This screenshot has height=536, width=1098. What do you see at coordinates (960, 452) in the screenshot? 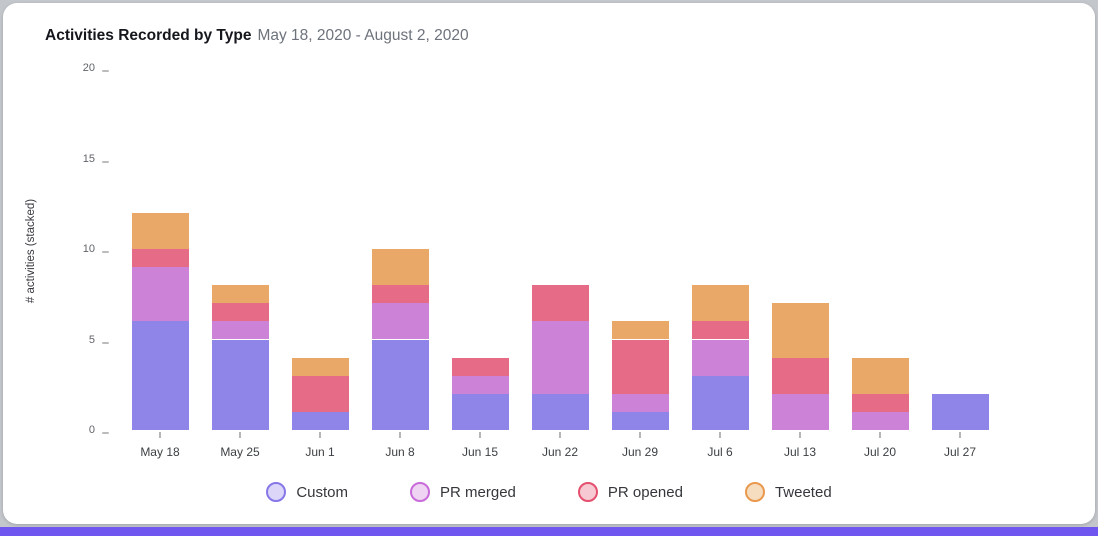
I see `x-tick-label: Jul 27` at bounding box center [960, 452].